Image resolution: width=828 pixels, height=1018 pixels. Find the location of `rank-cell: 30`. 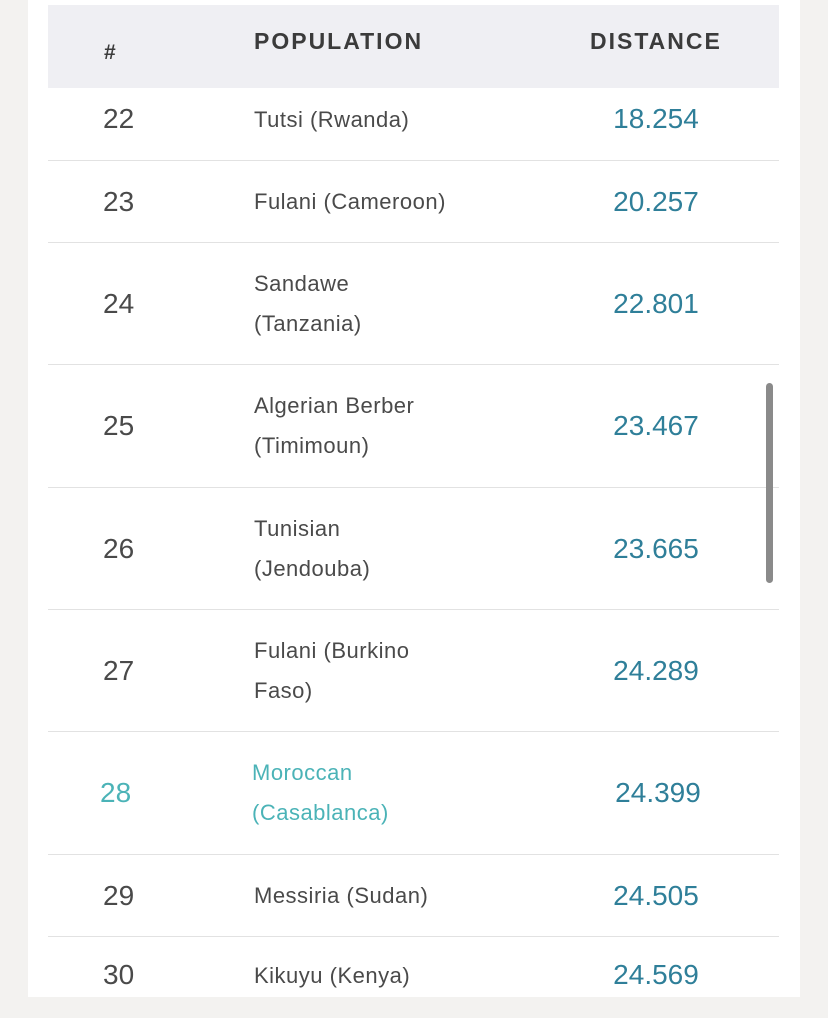

rank-cell: 30 is located at coordinates (119, 974).